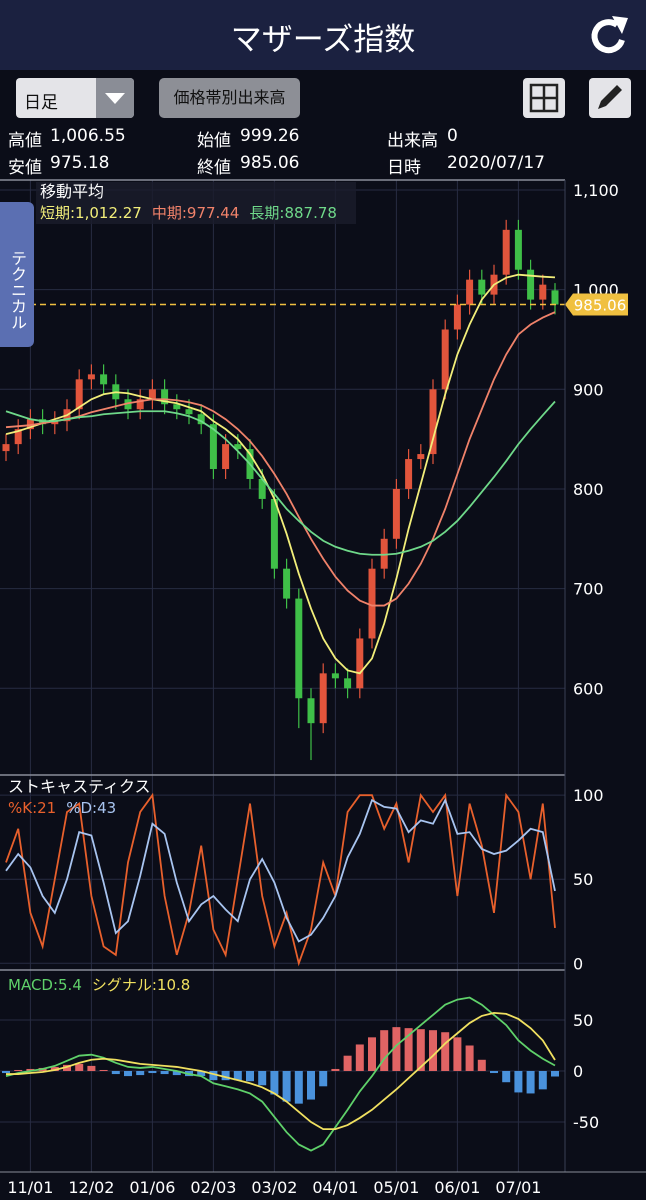 This screenshot has height=1200, width=646. What do you see at coordinates (25, 168) in the screenshot?
I see `info-label: 安値` at bounding box center [25, 168].